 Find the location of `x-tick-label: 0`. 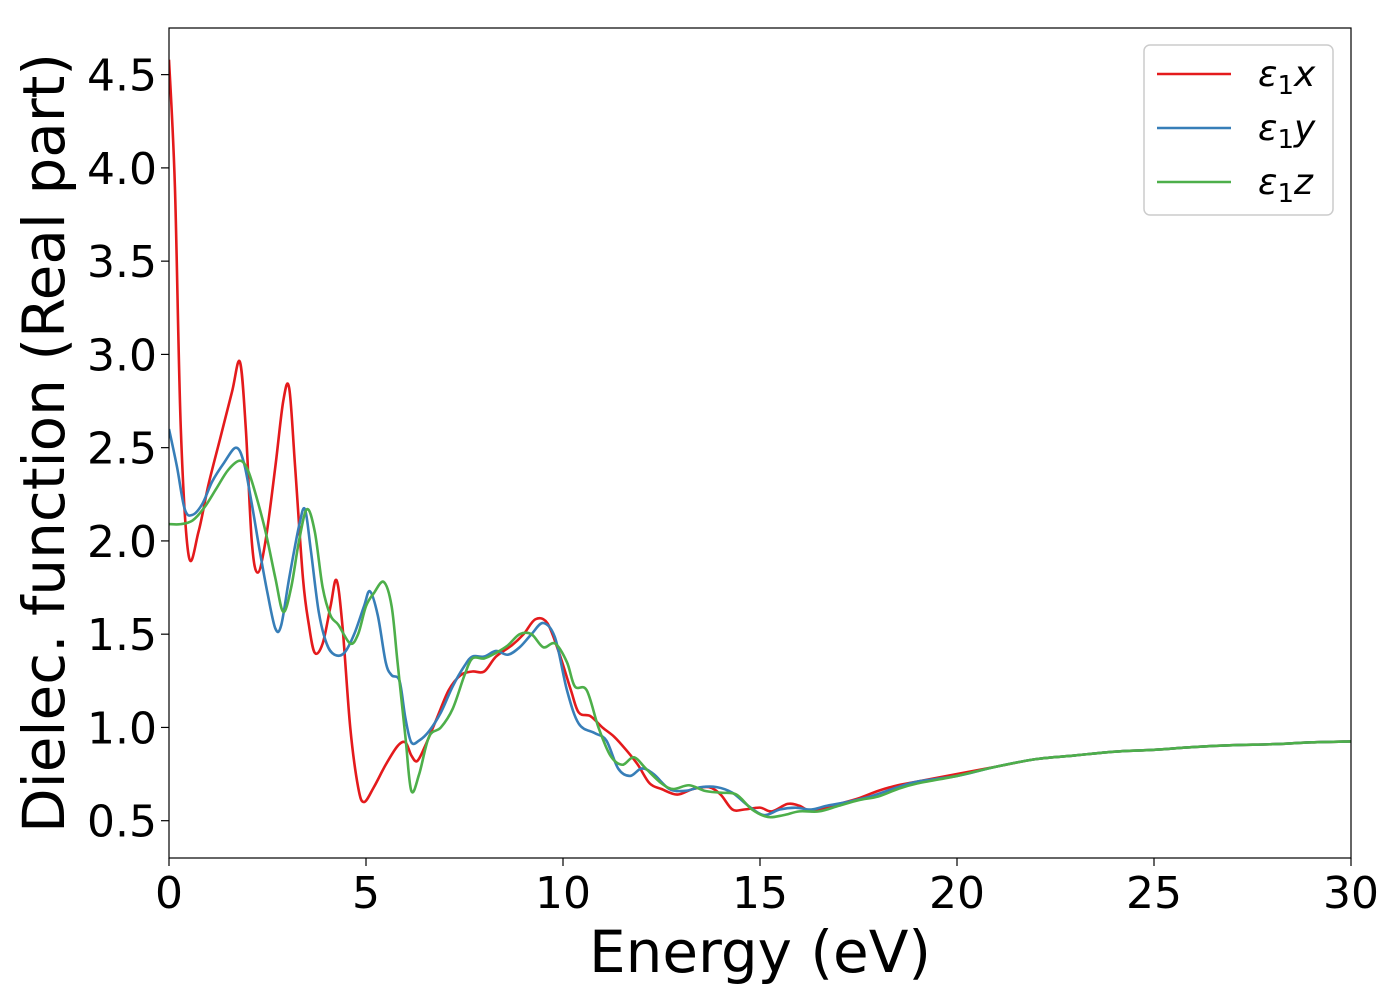

x-tick-label: 0 is located at coordinates (169, 893).